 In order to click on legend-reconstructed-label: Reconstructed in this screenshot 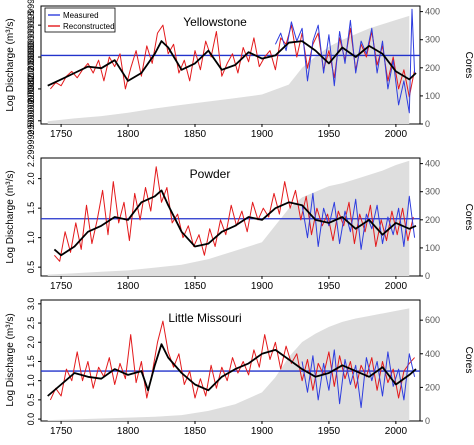, I will do `click(89, 26)`.